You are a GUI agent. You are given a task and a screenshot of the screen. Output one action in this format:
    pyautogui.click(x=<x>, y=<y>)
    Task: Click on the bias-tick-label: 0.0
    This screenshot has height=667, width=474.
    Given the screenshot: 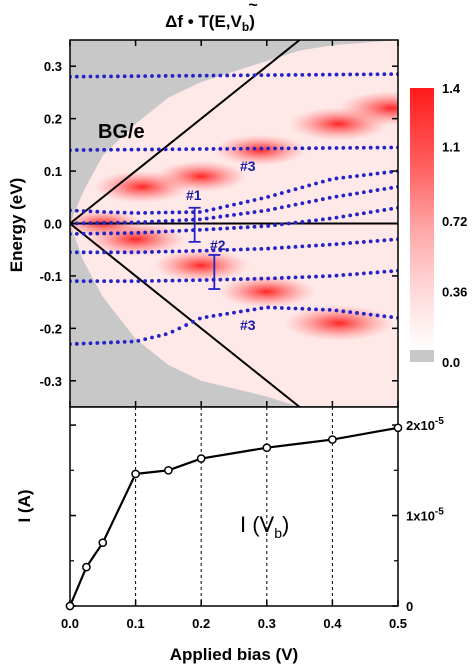 What is the action you would take?
    pyautogui.click(x=70, y=623)
    